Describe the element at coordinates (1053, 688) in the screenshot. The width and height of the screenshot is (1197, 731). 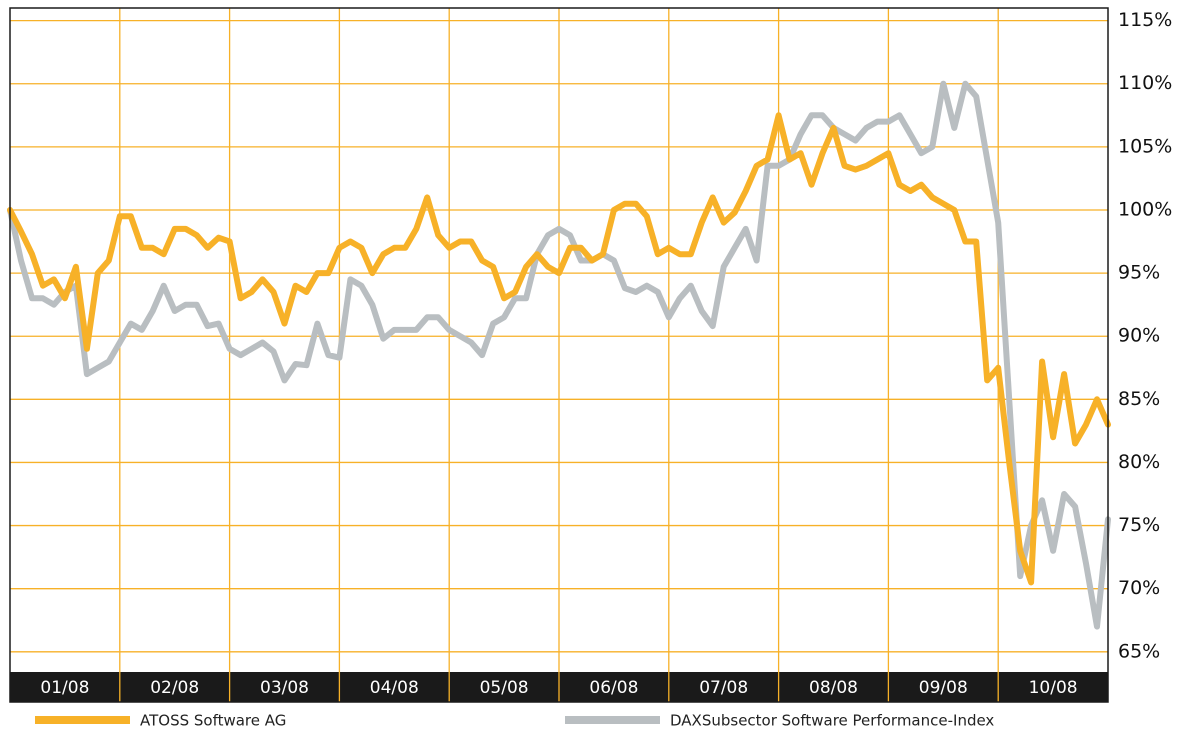
I see `x-tick-label: 10/08` at that location.